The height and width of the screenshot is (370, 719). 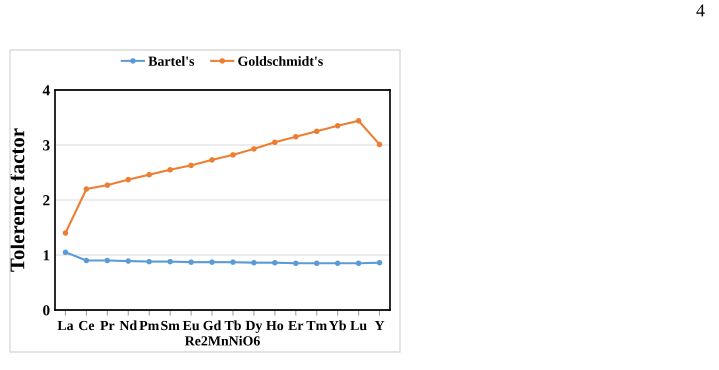 What do you see at coordinates (280, 61) in the screenshot?
I see `legend-label: Goldschmidt's` at bounding box center [280, 61].